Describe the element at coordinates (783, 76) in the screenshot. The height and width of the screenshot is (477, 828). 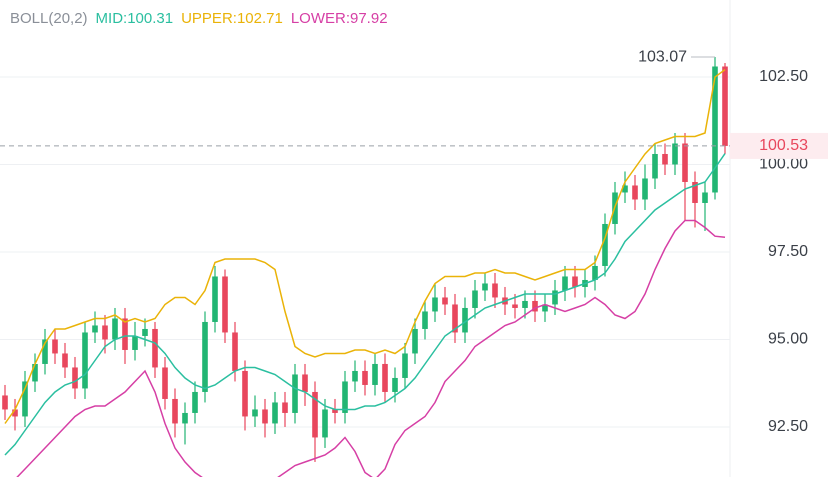
I see `y-tick-label: 102.50` at that location.